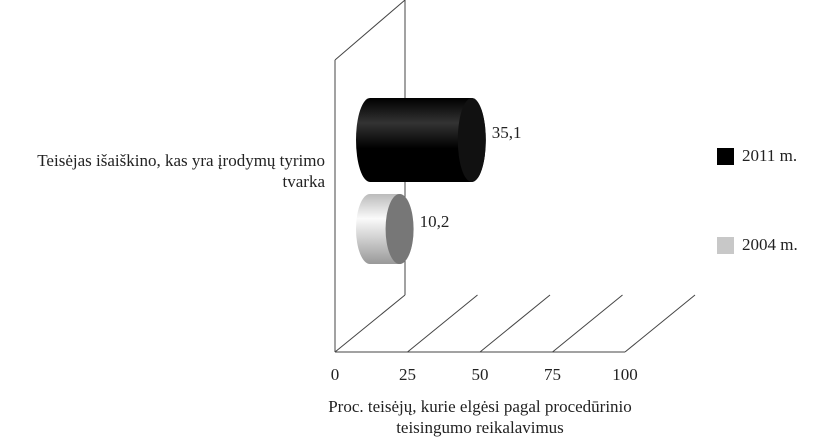 The width and height of the screenshot is (823, 438). Describe the element at coordinates (625, 374) in the screenshot. I see `x-tick-label: 100` at that location.